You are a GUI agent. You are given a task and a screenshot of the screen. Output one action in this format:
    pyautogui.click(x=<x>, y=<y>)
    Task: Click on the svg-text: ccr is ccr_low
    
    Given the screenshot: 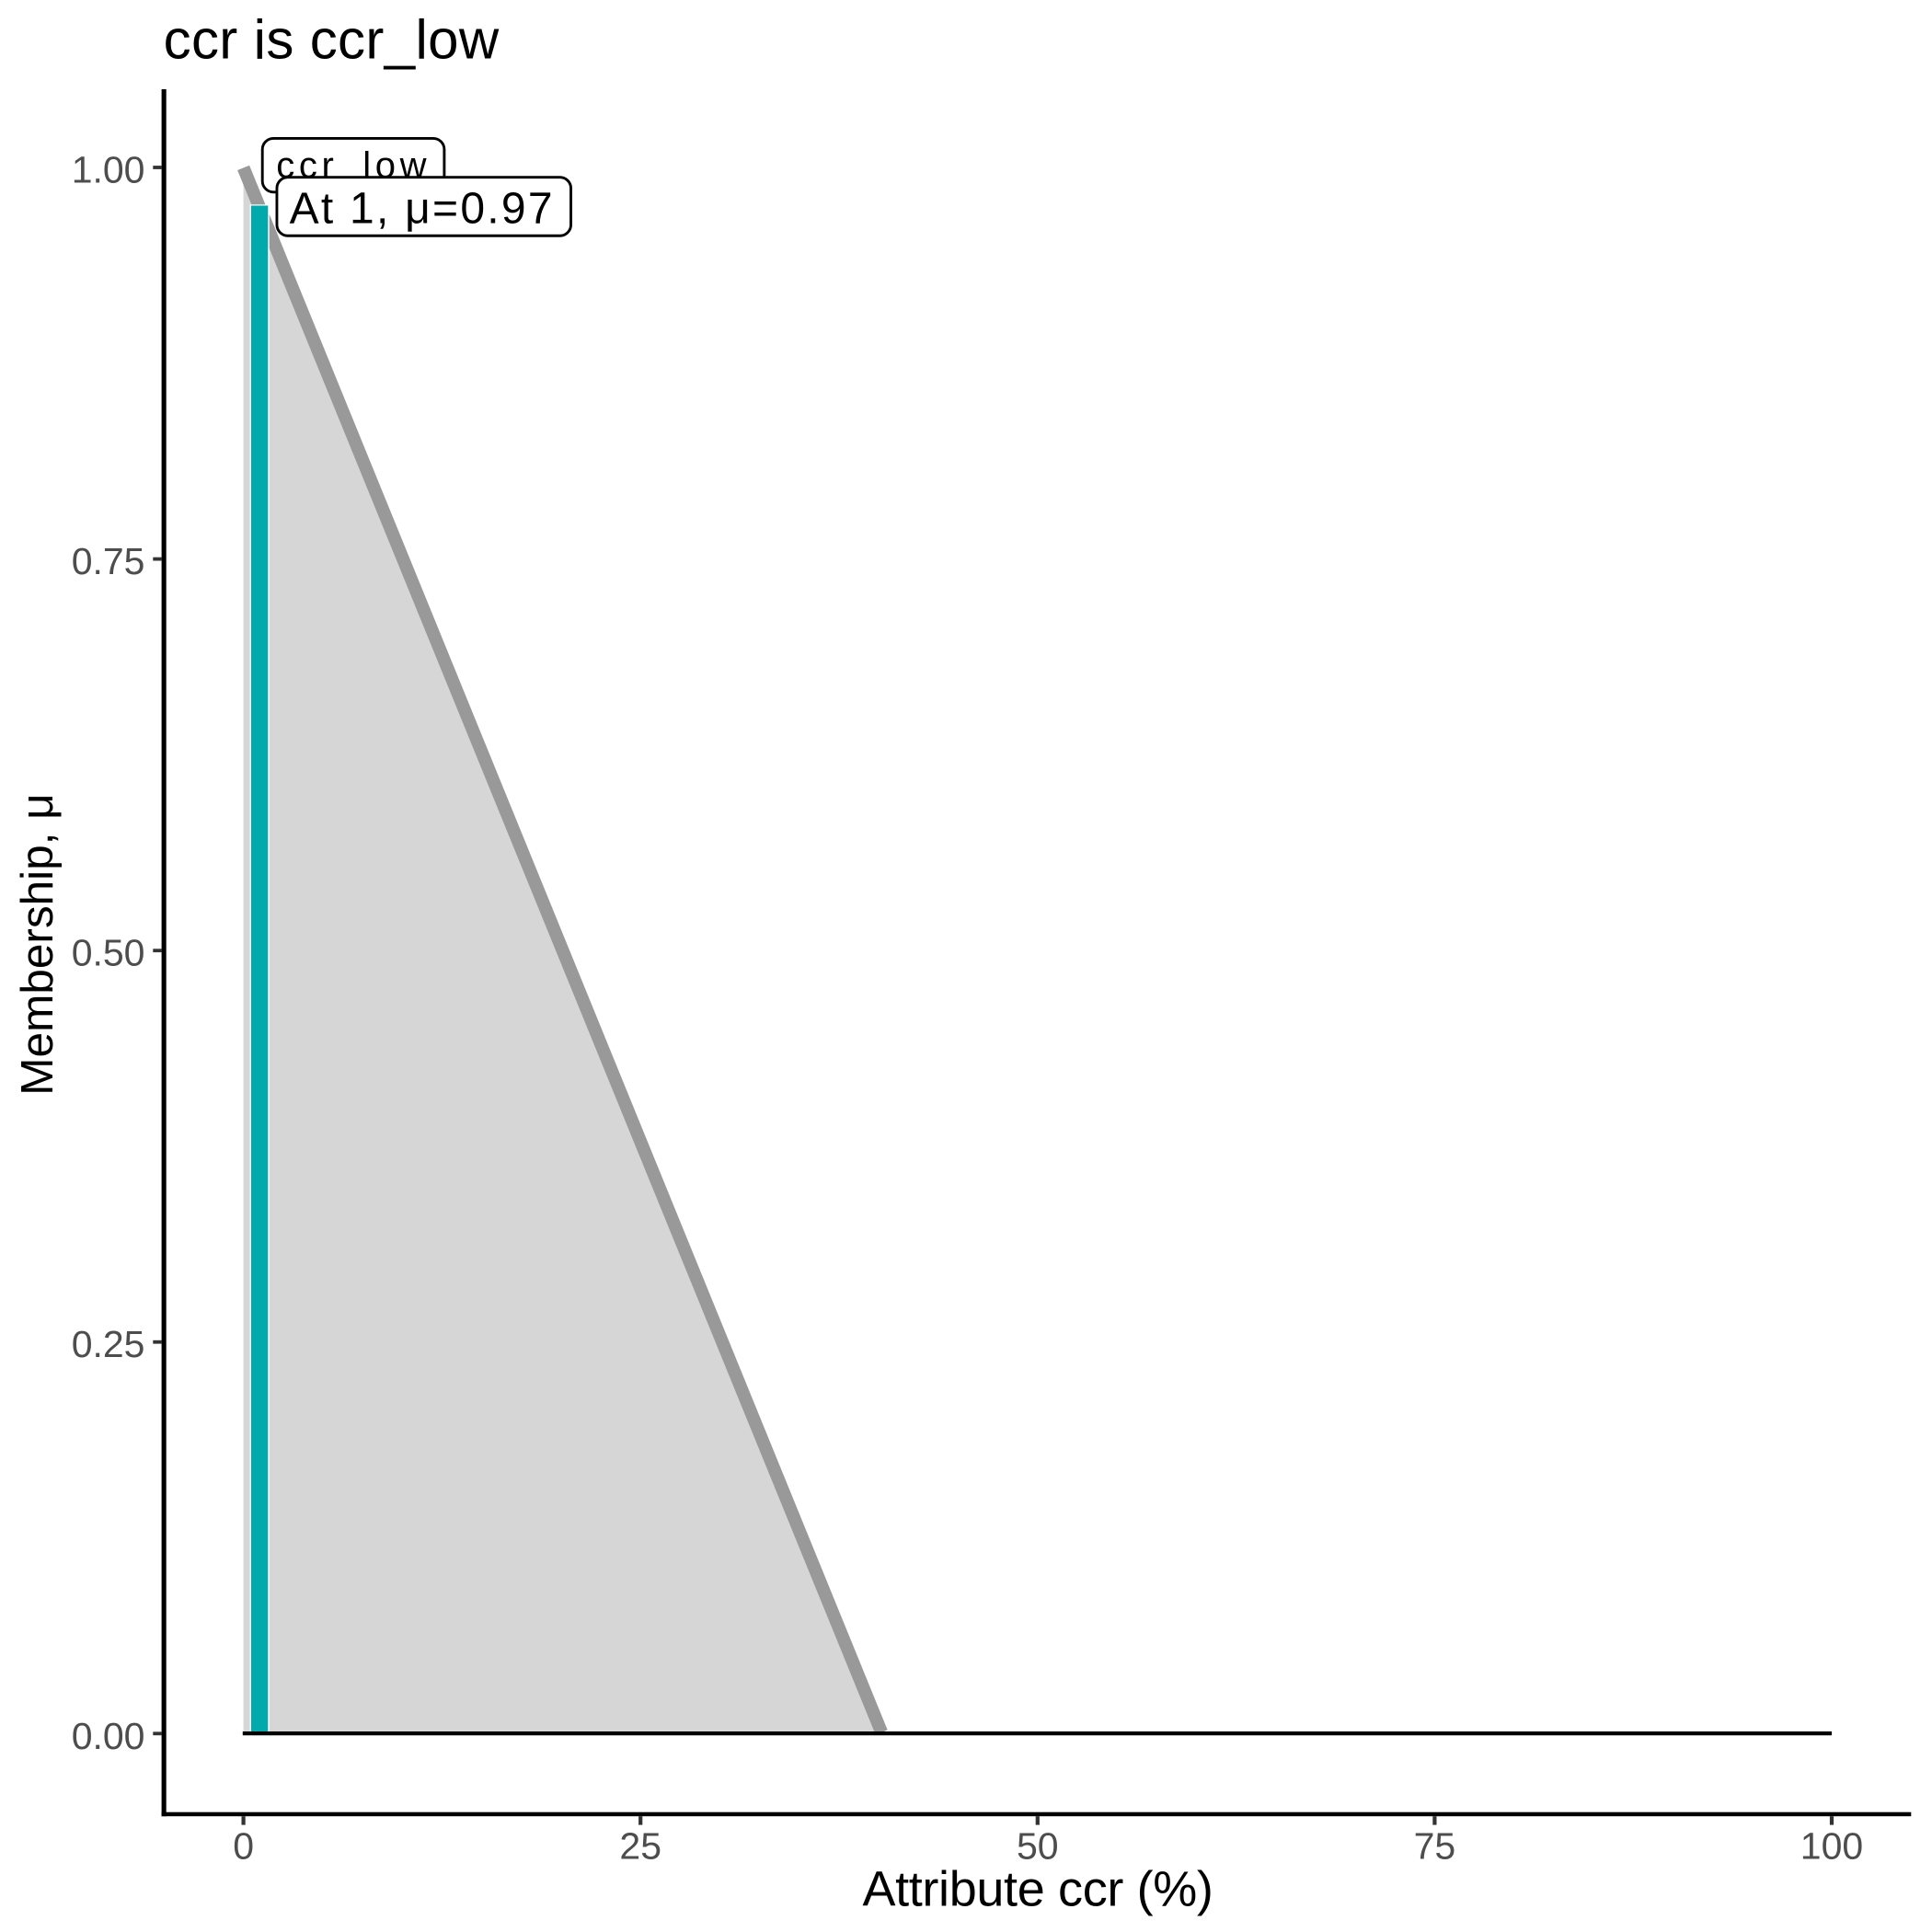 What is the action you would take?
    pyautogui.click(x=332, y=39)
    